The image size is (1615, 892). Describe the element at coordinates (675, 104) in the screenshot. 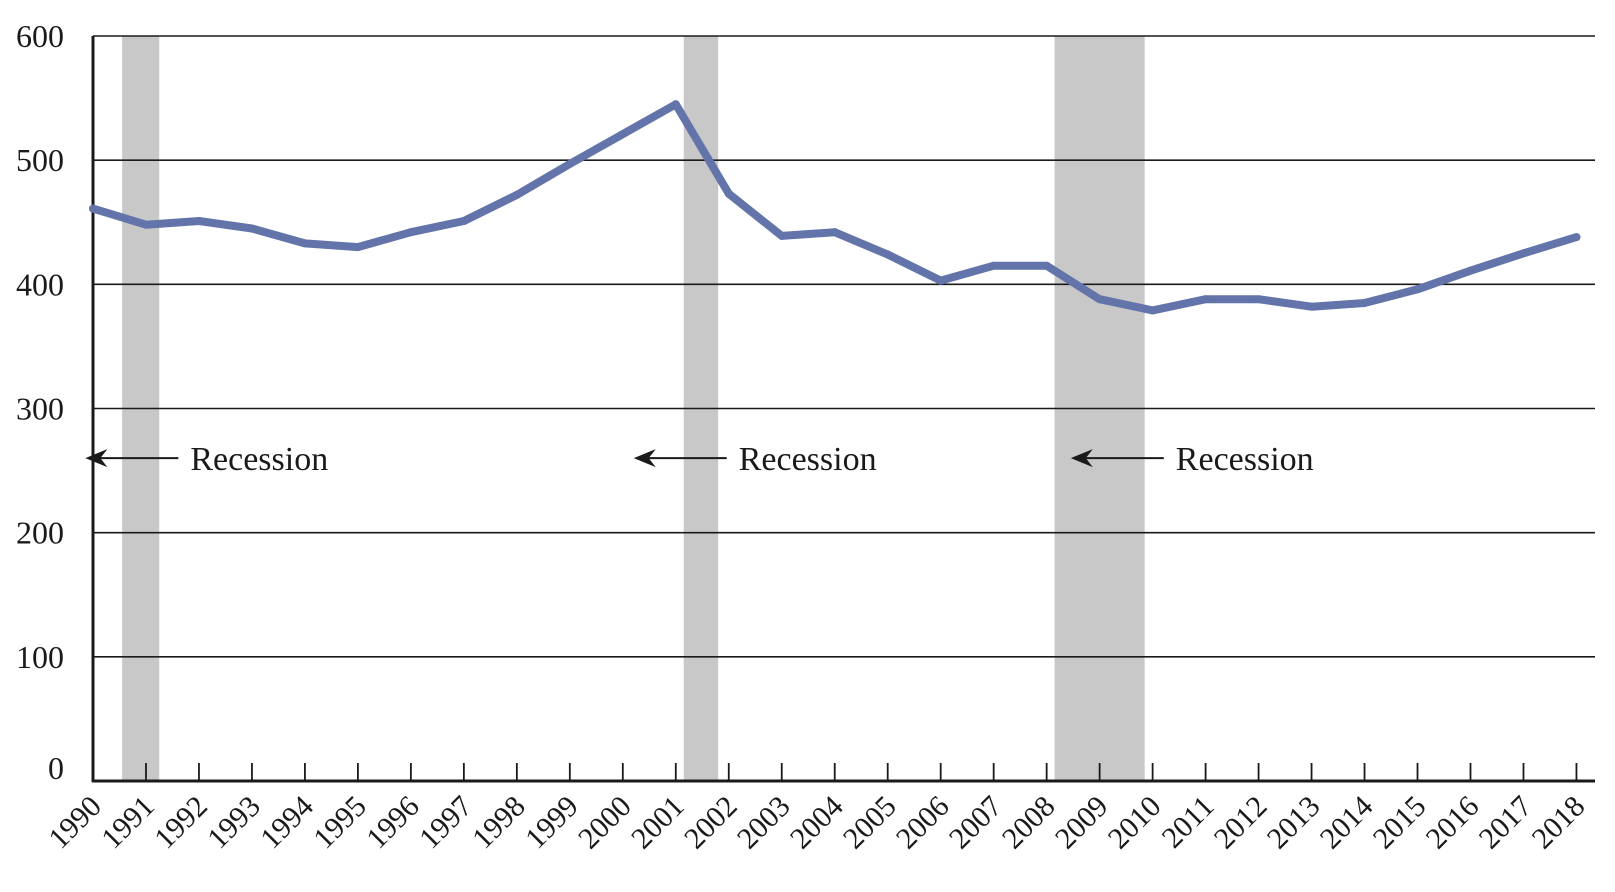

I see `data-point-2001` at that location.